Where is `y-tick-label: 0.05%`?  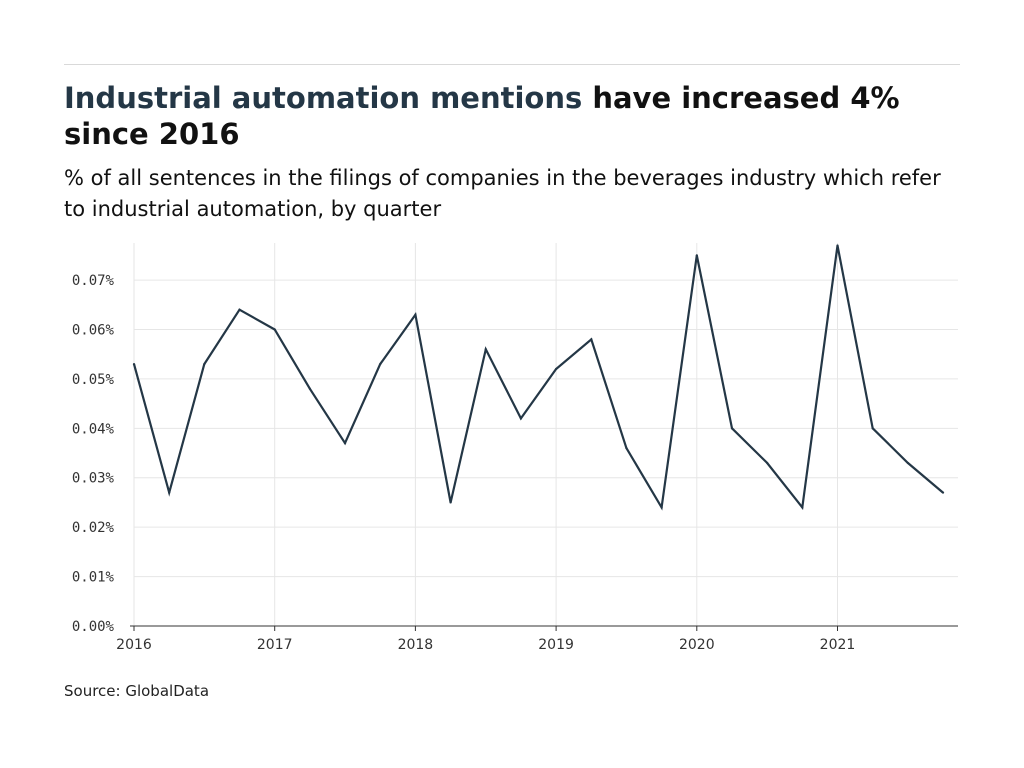 y-tick-label: 0.05% is located at coordinates (93, 380).